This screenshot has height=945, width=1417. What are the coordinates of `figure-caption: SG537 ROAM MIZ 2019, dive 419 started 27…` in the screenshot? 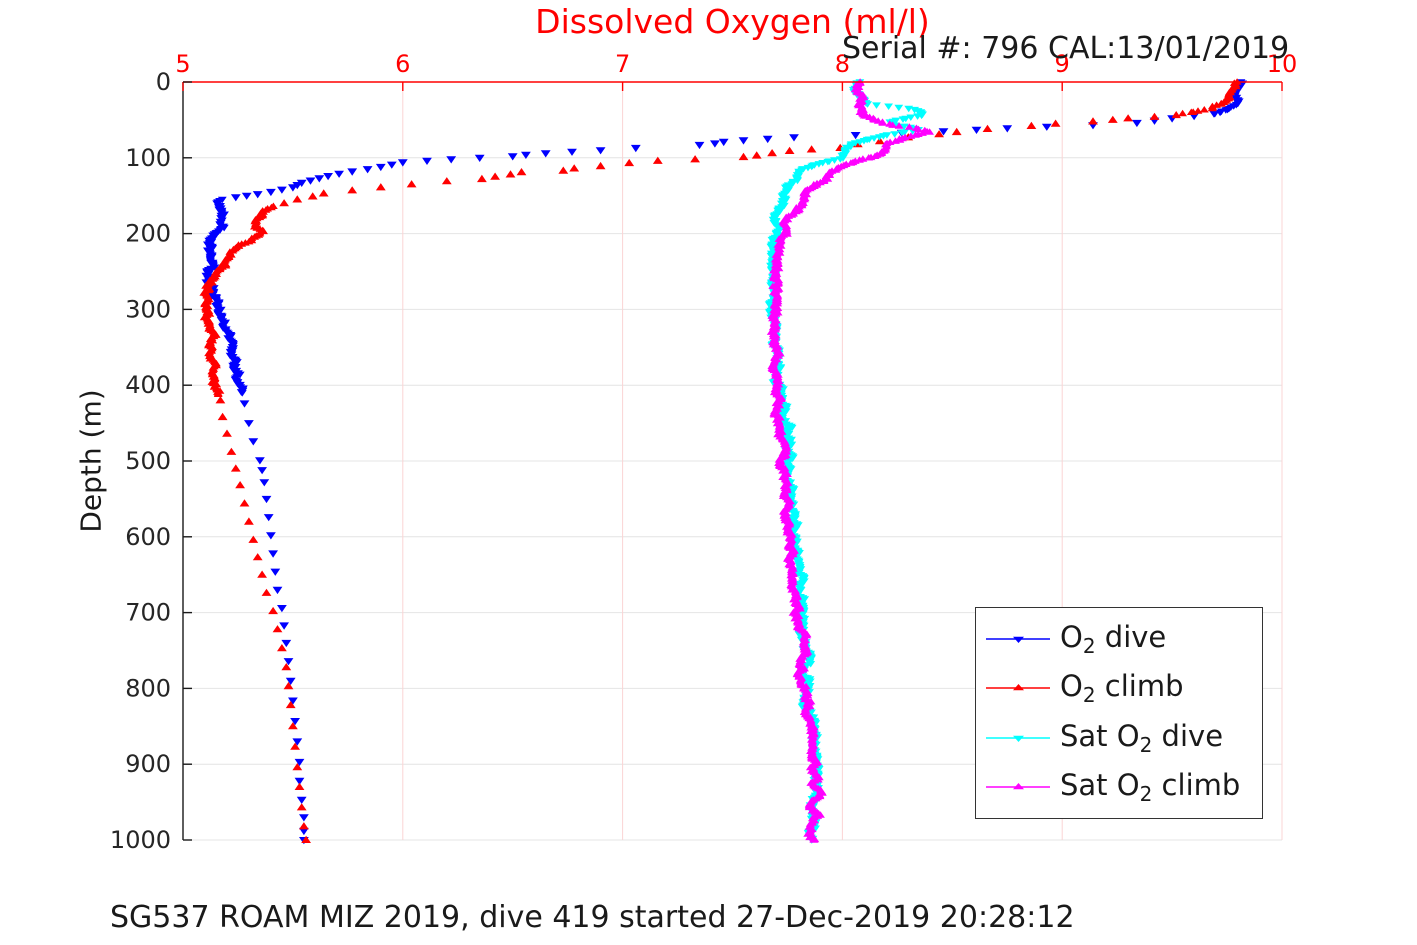 It's located at (592, 917).